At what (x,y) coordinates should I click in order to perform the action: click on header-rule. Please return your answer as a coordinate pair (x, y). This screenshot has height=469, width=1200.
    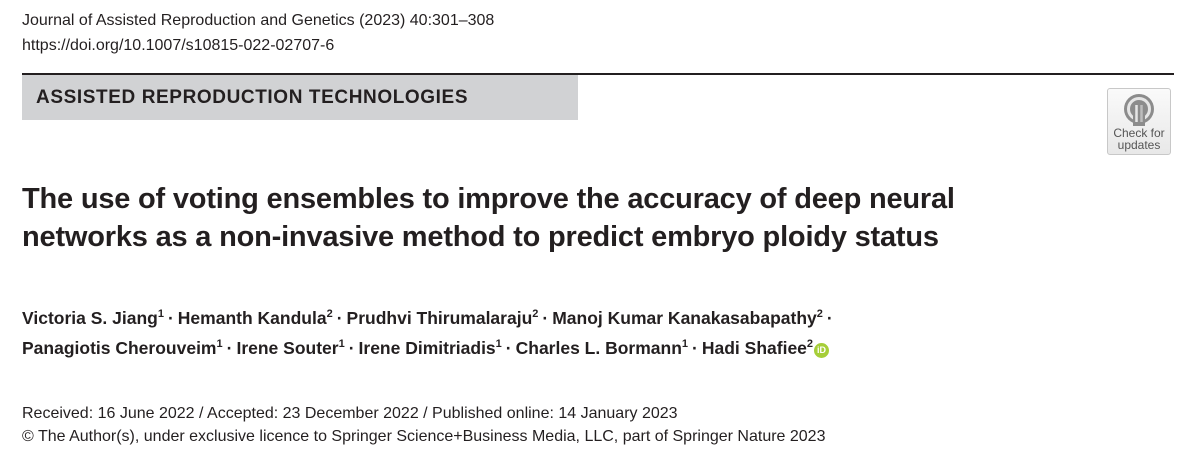
    Looking at the image, I should click on (598, 74).